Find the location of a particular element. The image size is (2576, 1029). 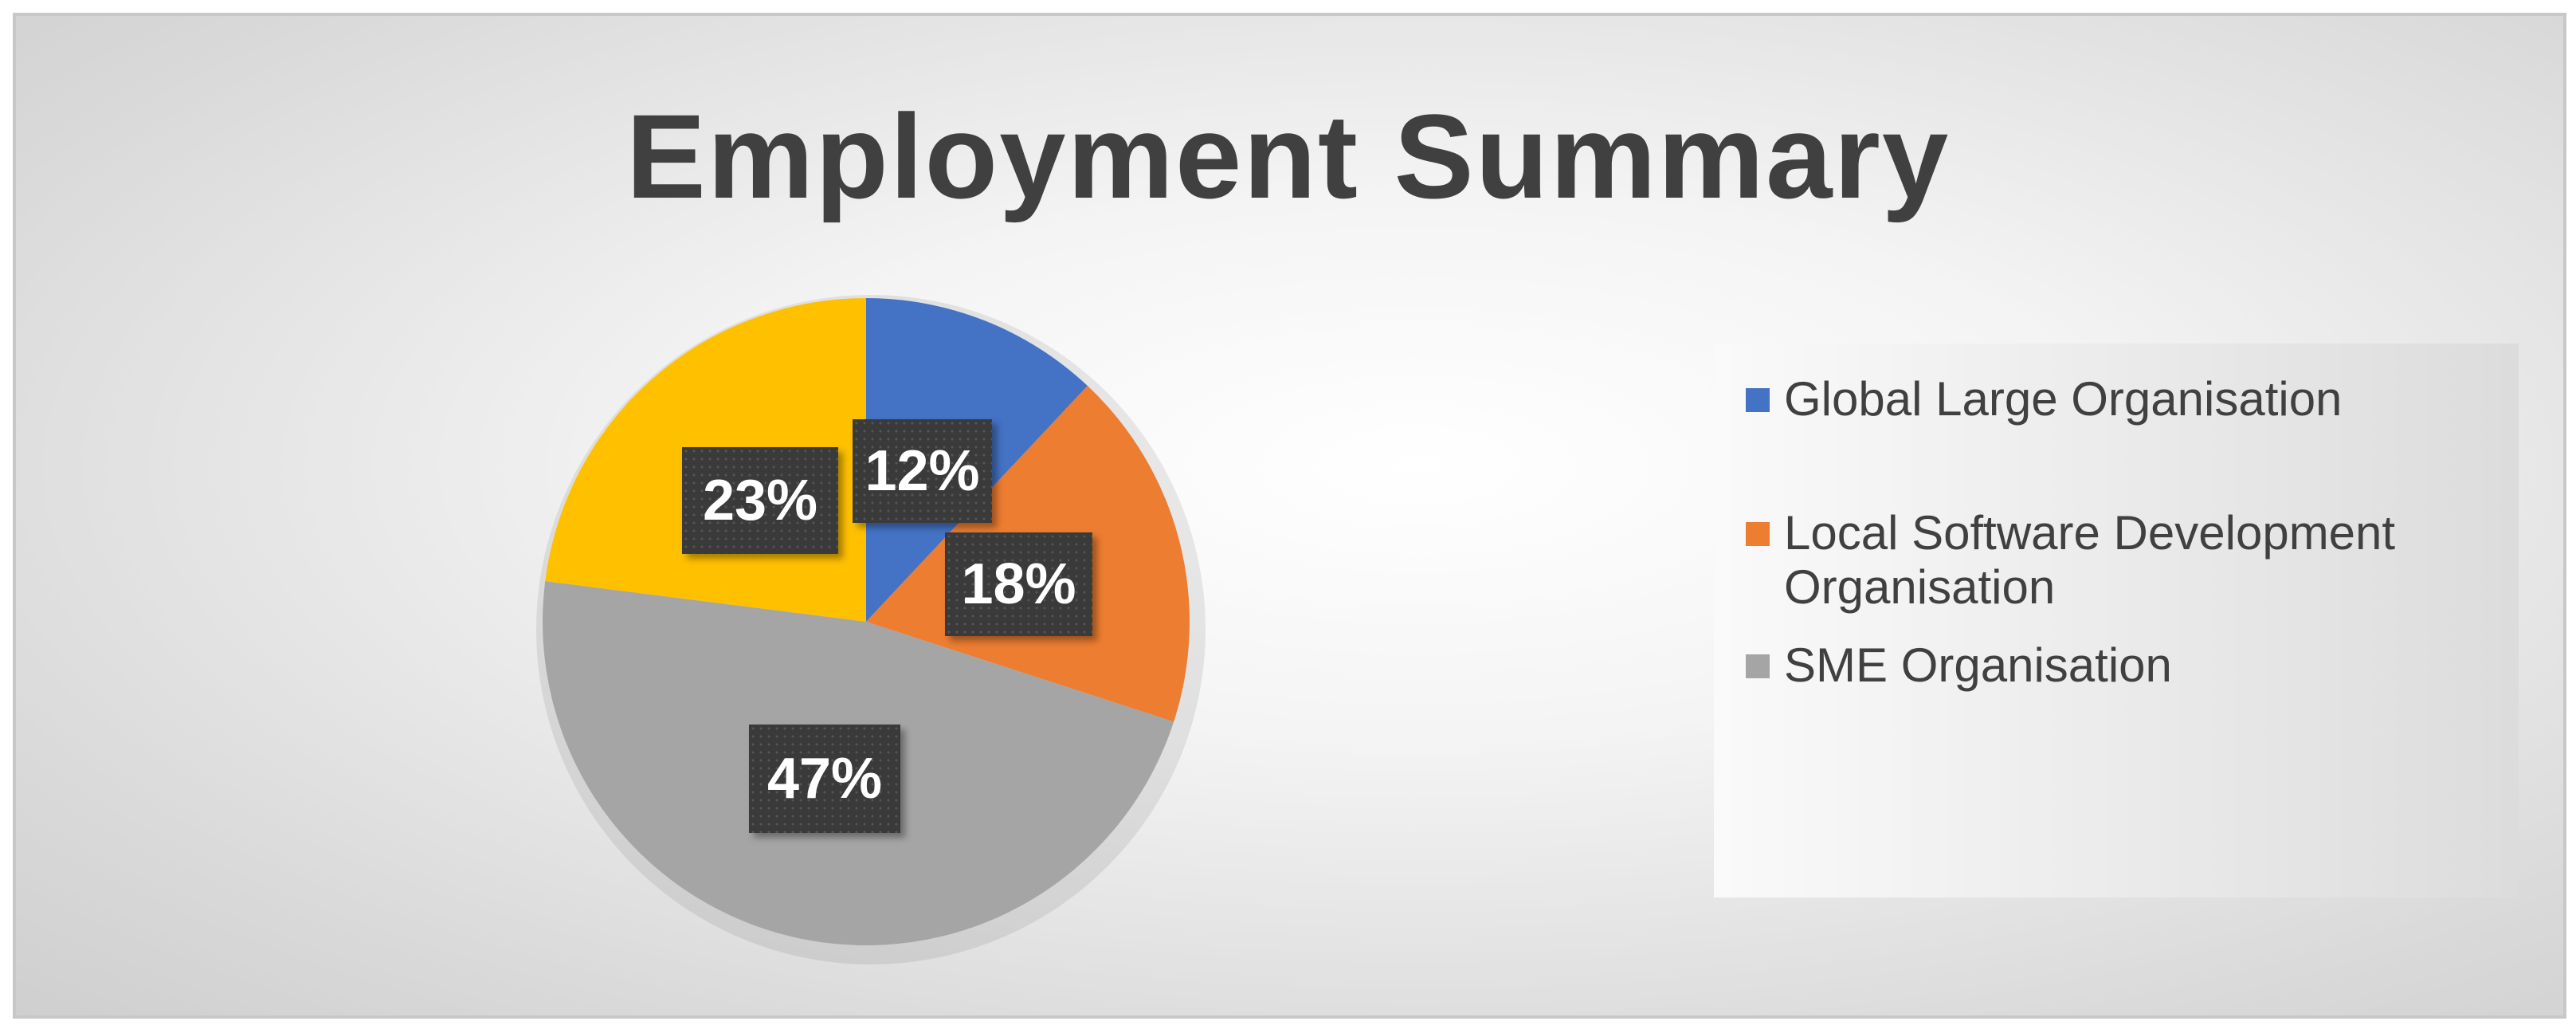

legend-item-global: Global Large Organisation is located at coordinates (2044, 399).